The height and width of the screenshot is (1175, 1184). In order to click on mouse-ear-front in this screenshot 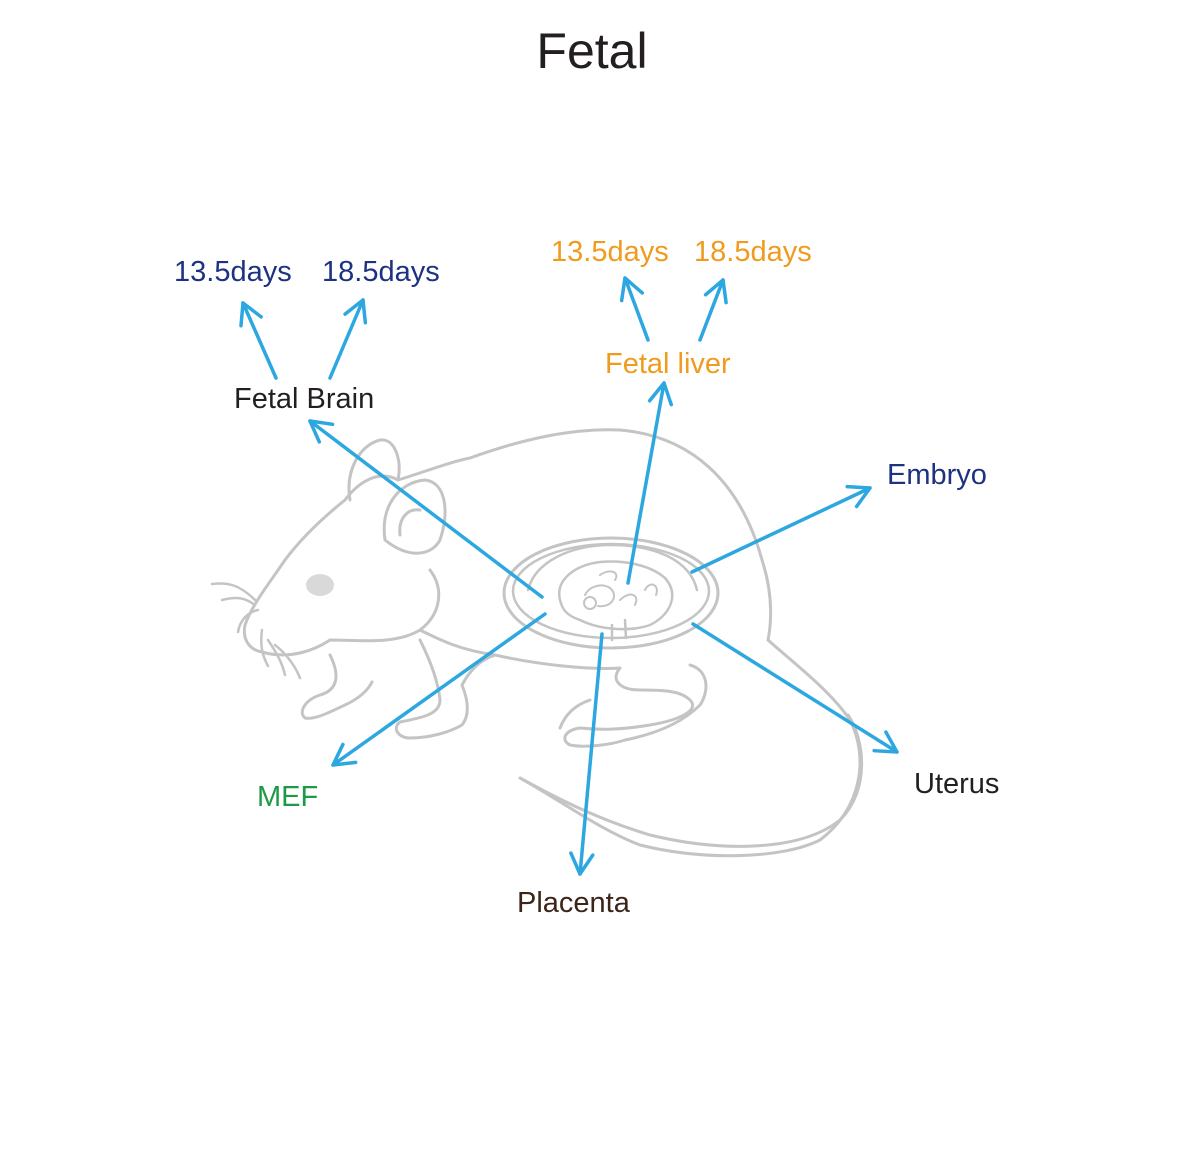, I will do `click(414, 516)`.